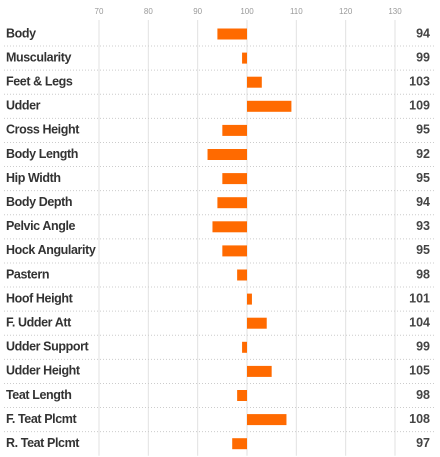 The width and height of the screenshot is (440, 457). What do you see at coordinates (39, 57) in the screenshot?
I see `category-label: Muscularity` at bounding box center [39, 57].